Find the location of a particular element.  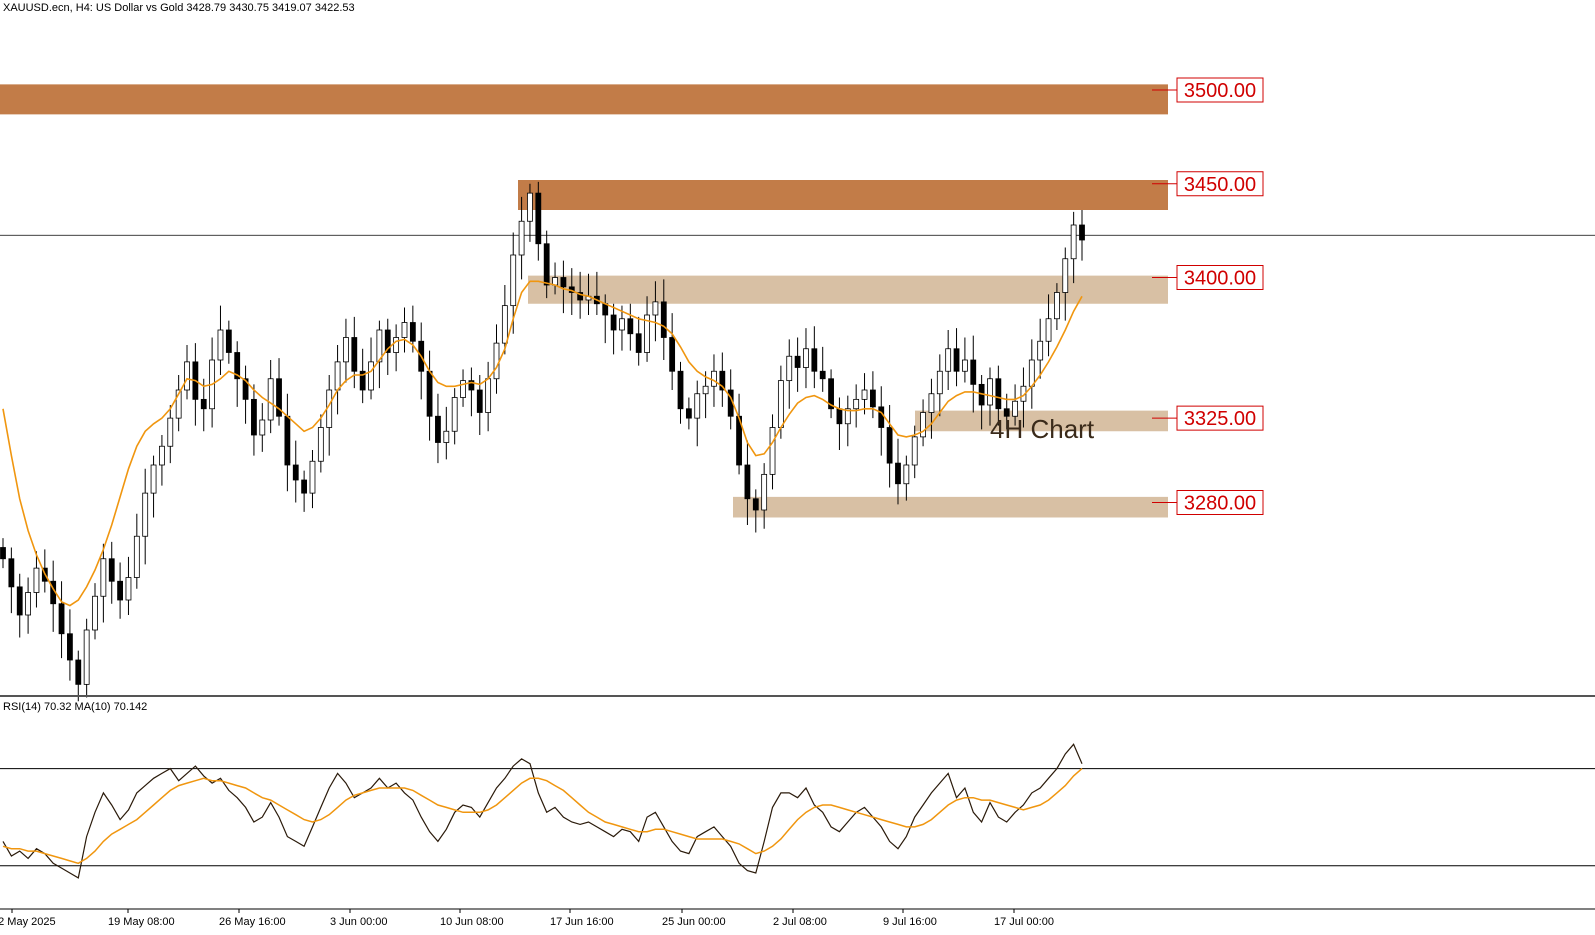

x-tick-2: 26 May 16:00 is located at coordinates (252, 922).